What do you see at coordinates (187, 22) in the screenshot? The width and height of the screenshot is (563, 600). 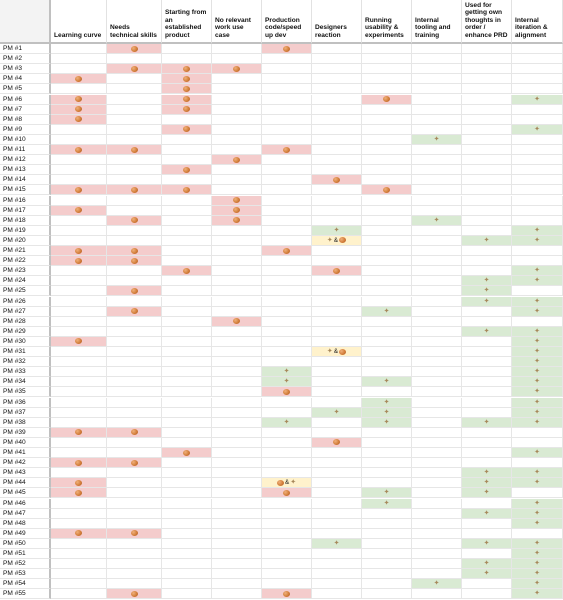 I see `column-header-3: Starting from an established product` at bounding box center [187, 22].